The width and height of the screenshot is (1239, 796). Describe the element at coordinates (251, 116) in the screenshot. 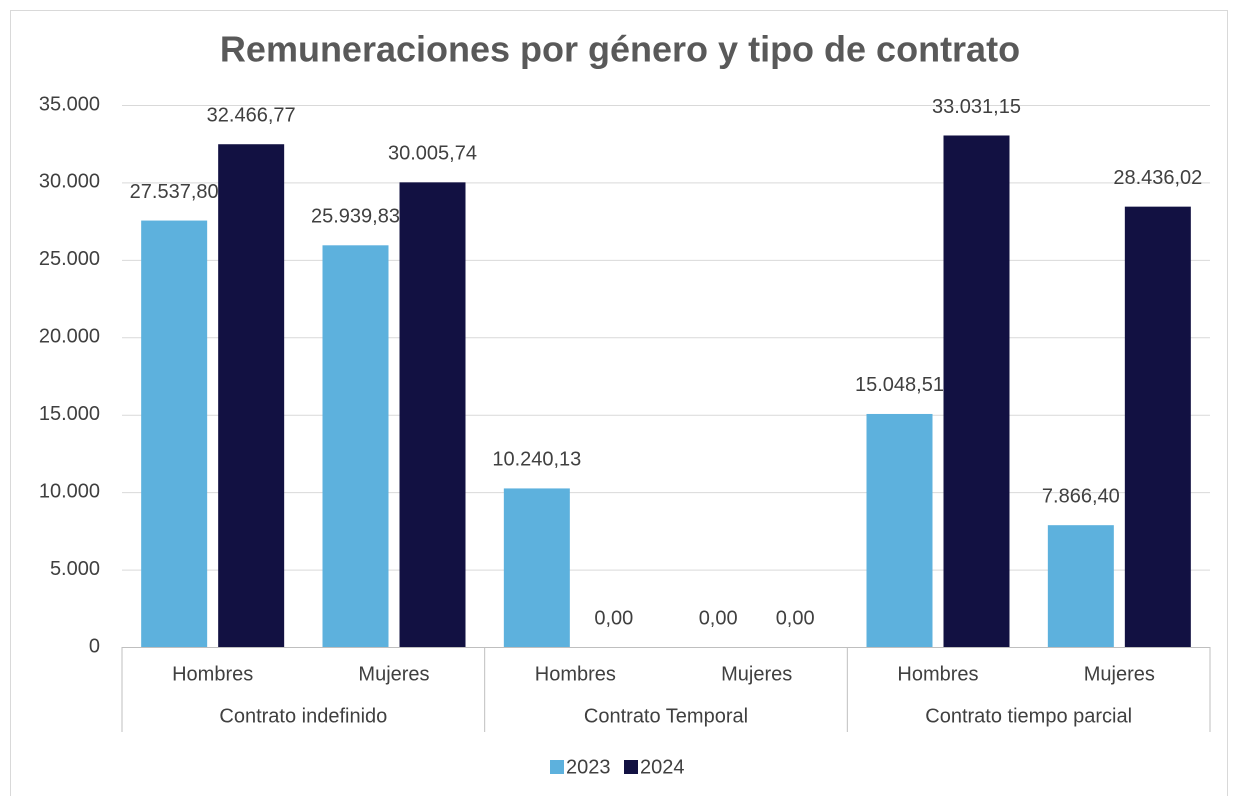

I see `value-label: 32.466,77` at that location.